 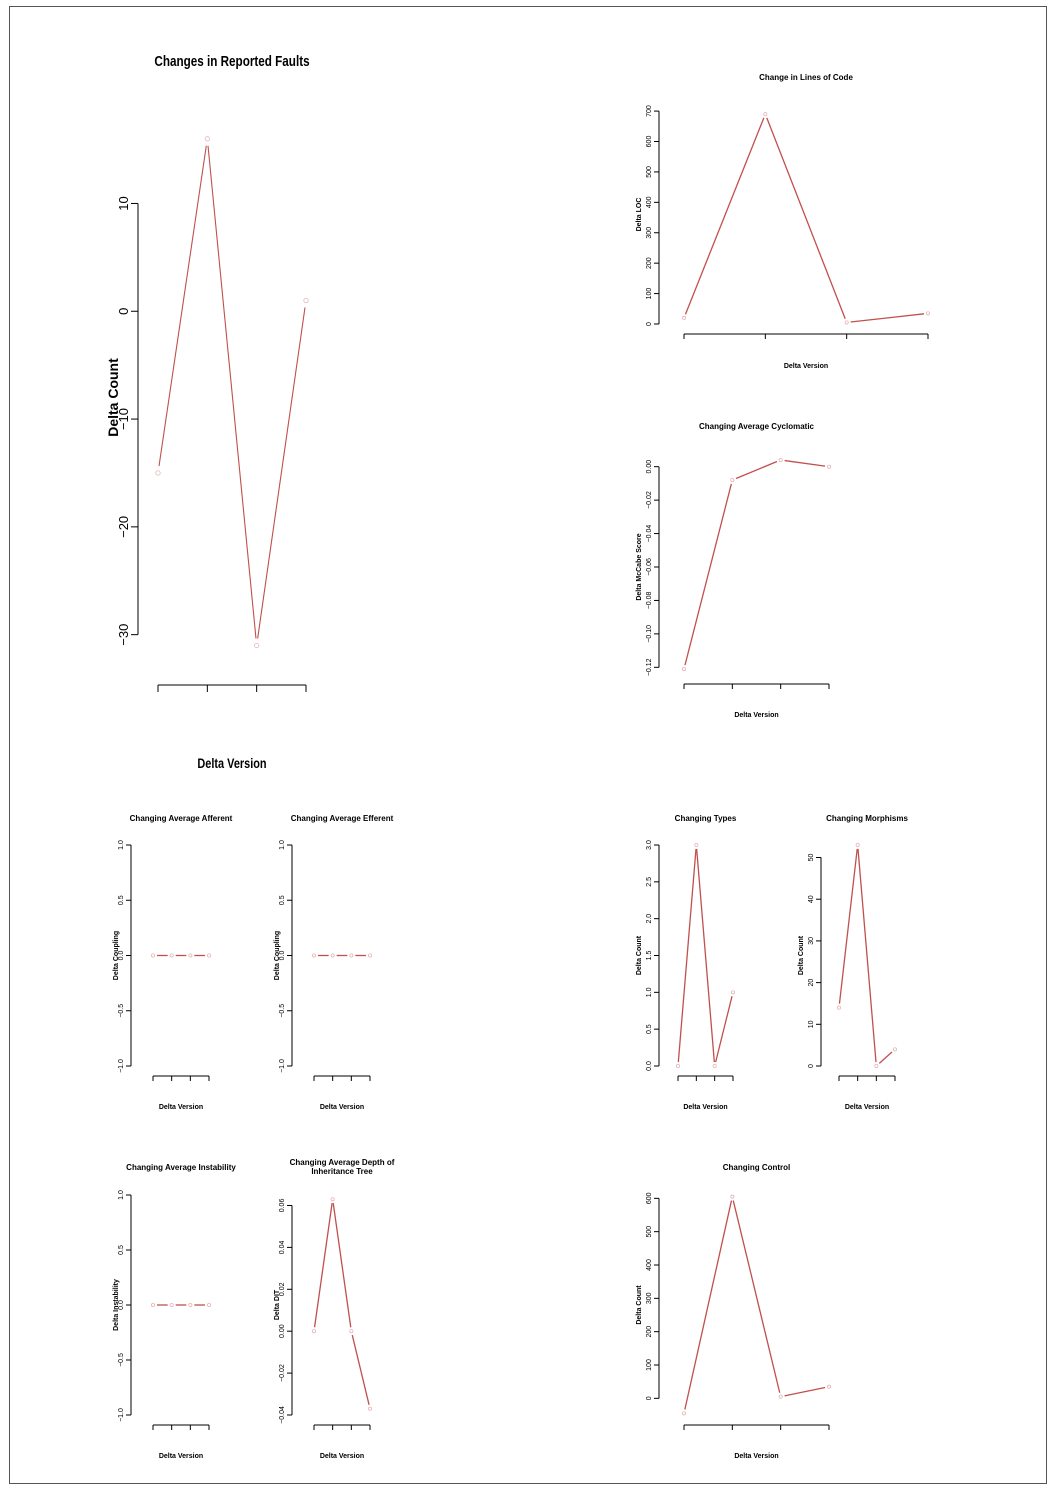 I want to click on faults-ylabel: Delta Count, so click(x=113, y=397).